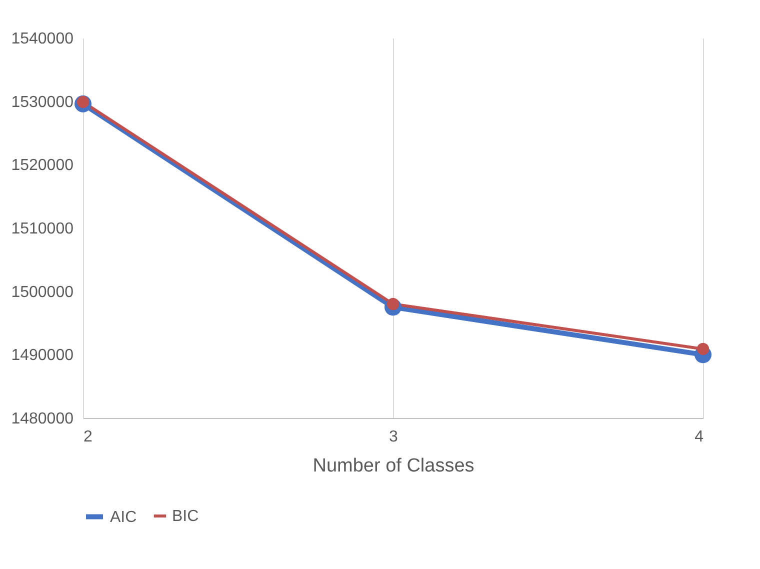 The image size is (760, 569). I want to click on x-tick-label: 3, so click(393, 437).